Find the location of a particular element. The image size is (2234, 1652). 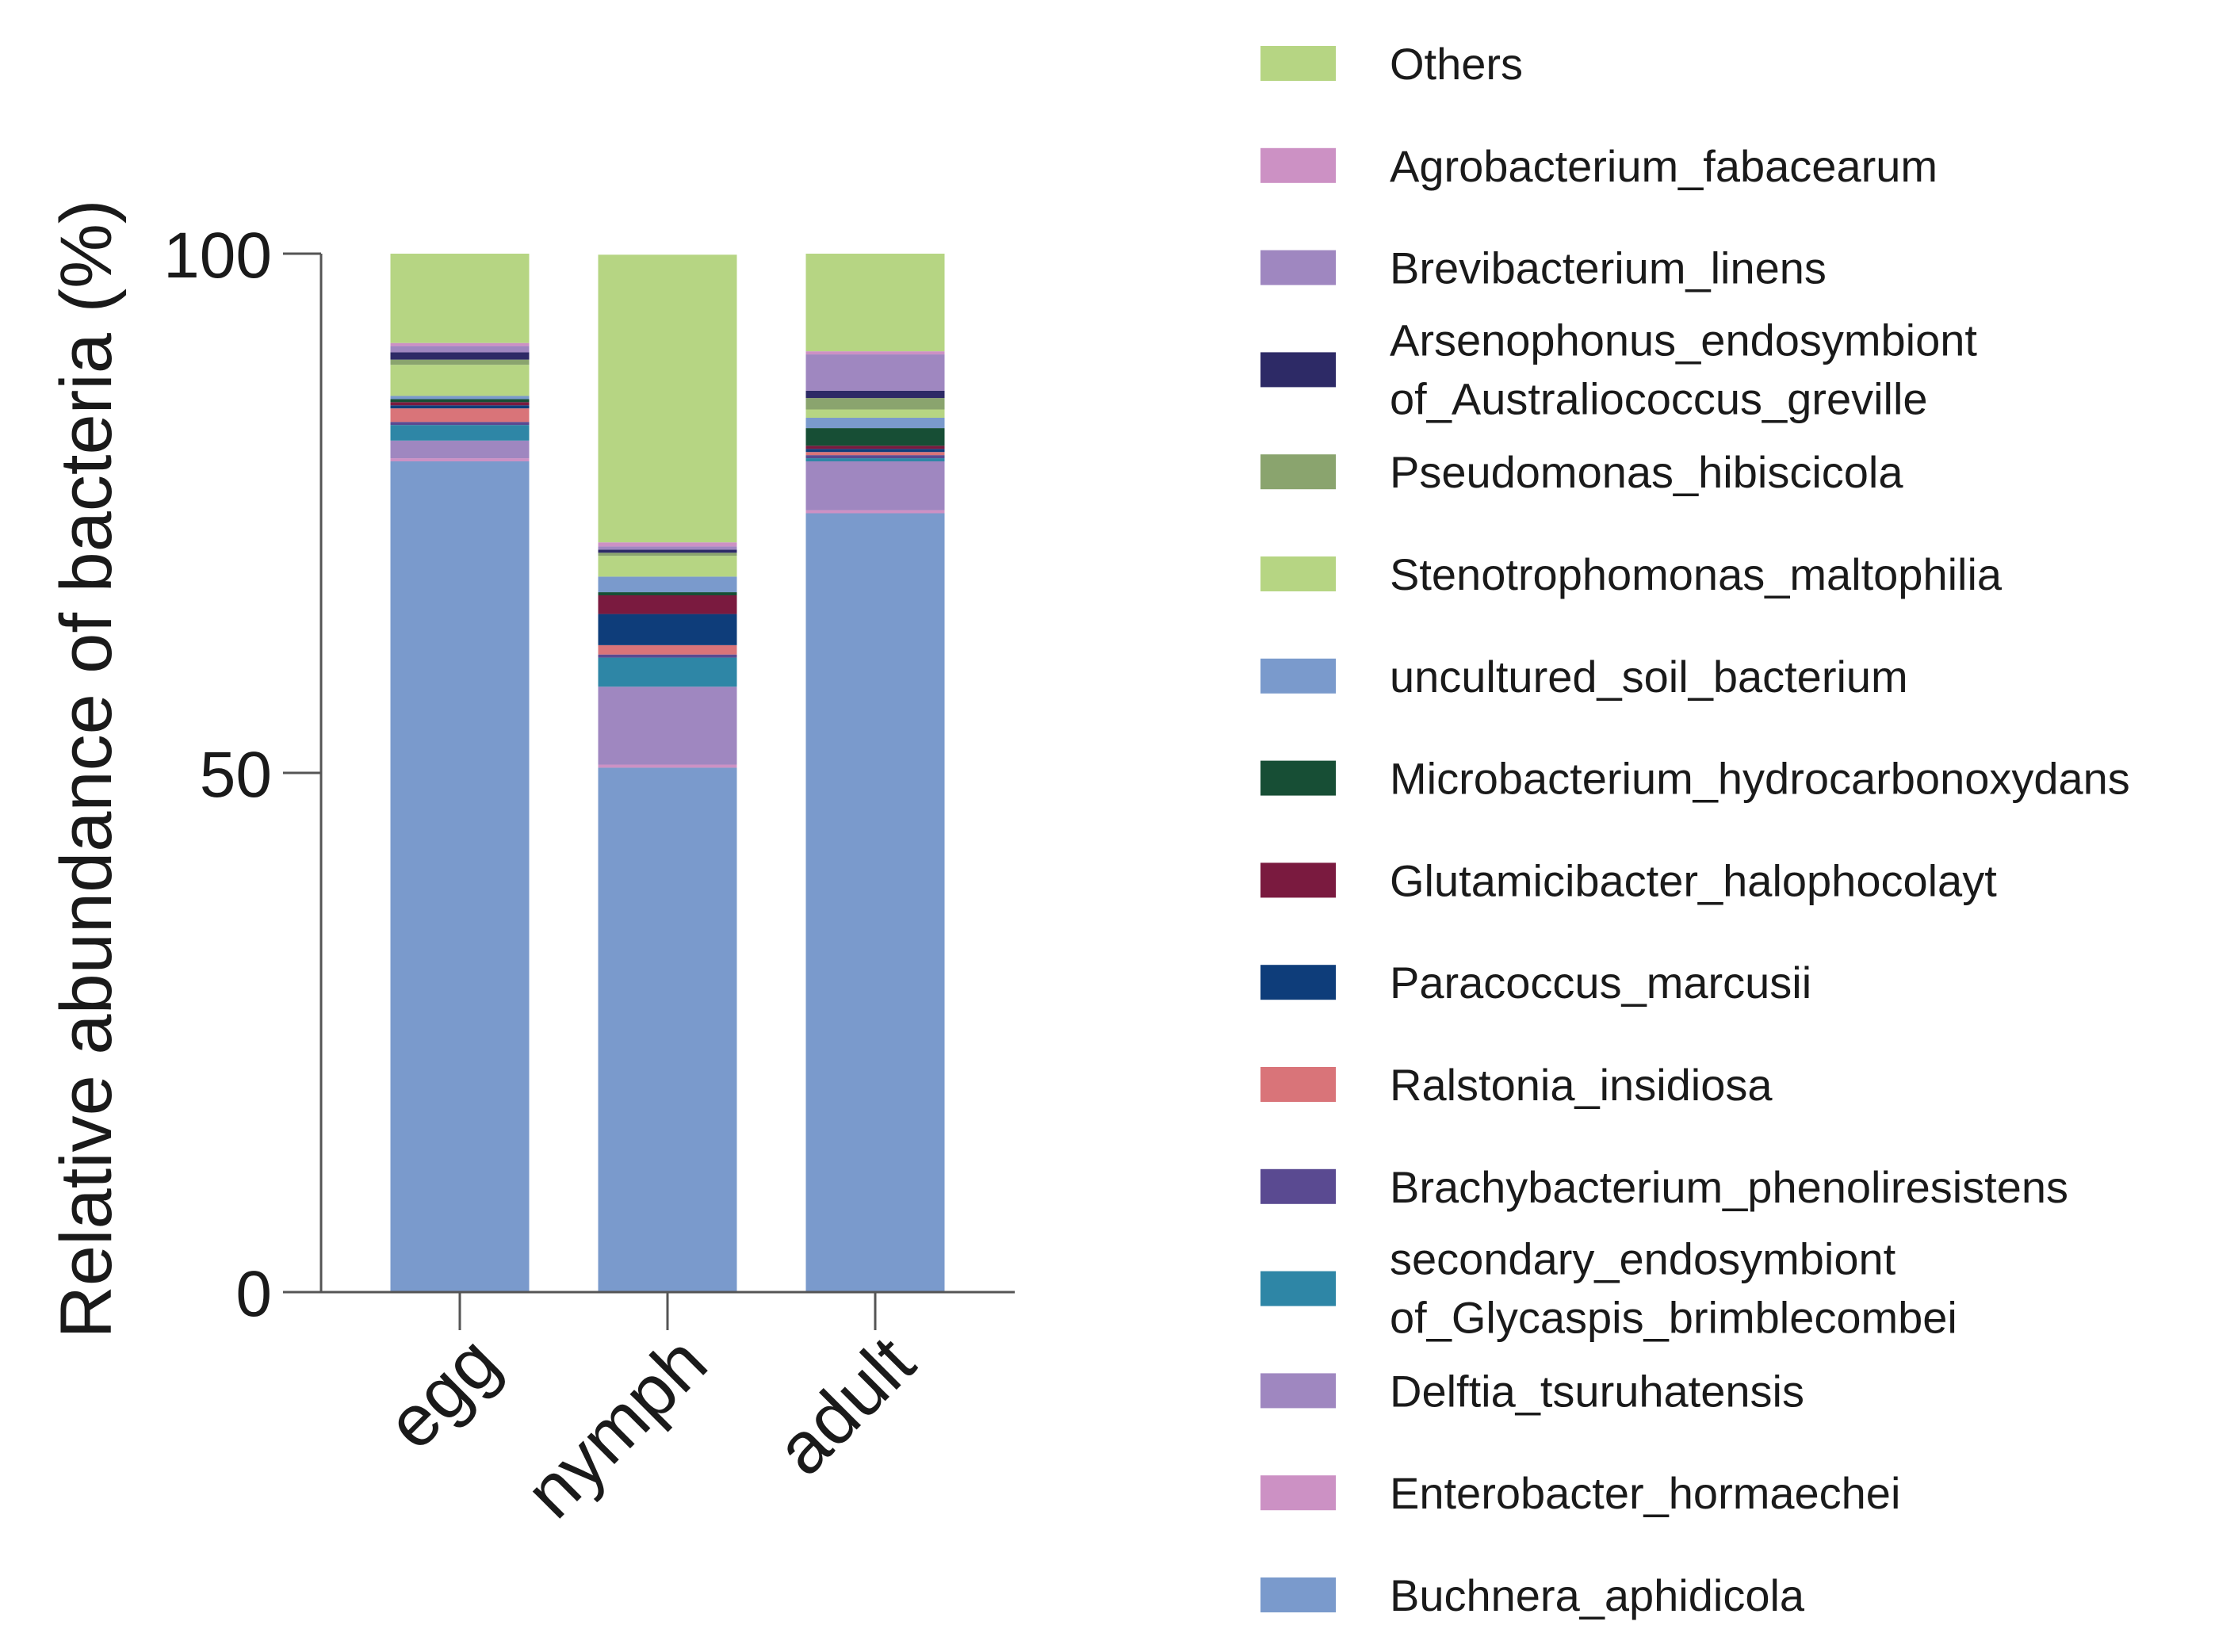

legend-item: uncultured_soil_bacterium is located at coordinates (1584, 677).